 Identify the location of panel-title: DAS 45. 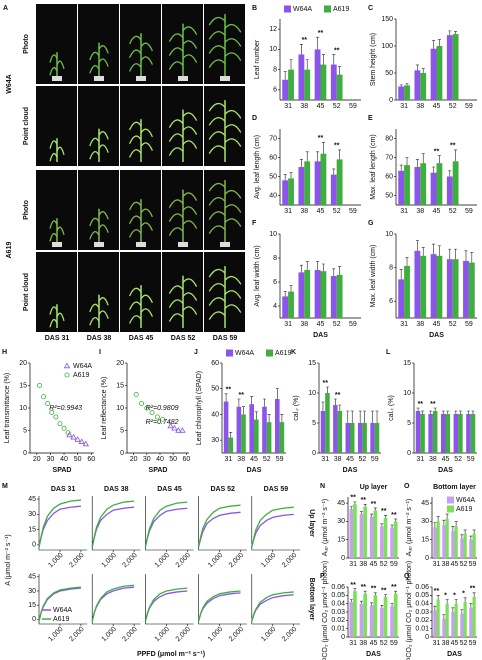
(169, 489).